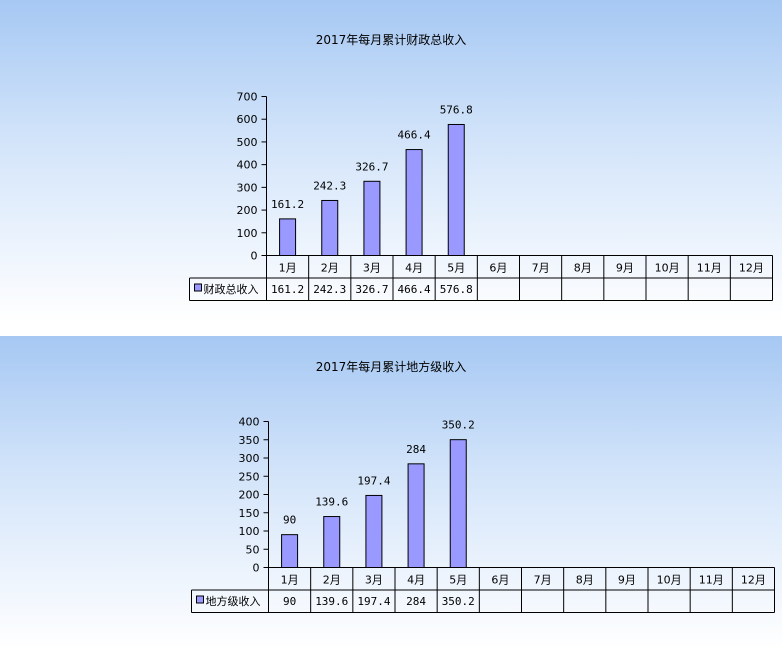 This screenshot has width=782, height=649. Describe the element at coordinates (373, 480) in the screenshot. I see `data-label: 197.4` at that location.